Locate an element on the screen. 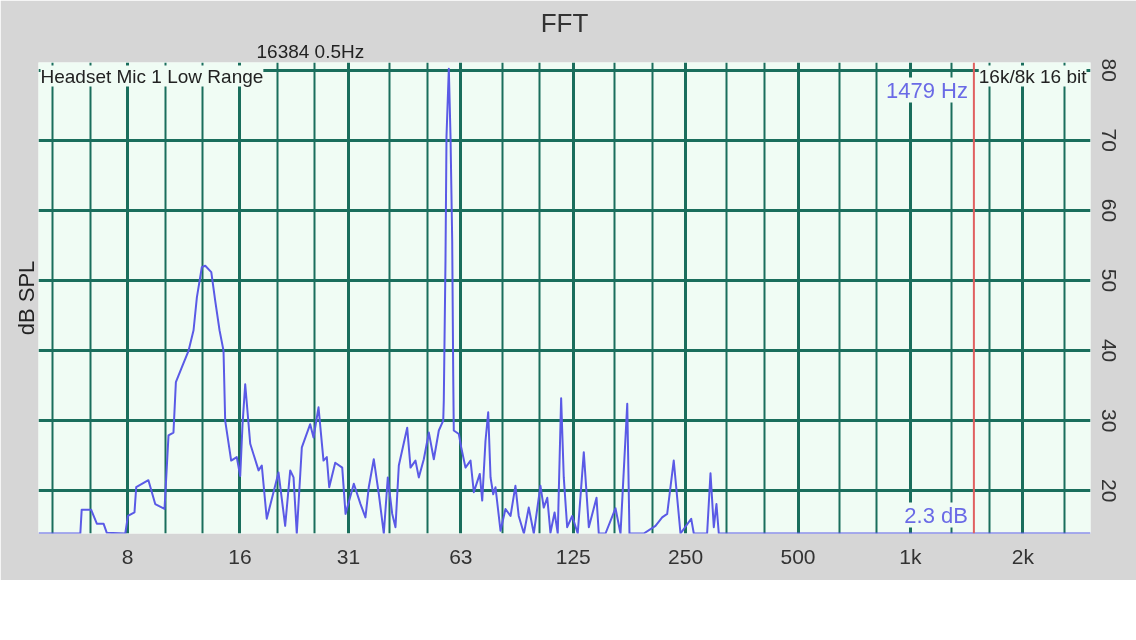 The width and height of the screenshot is (1136, 640). annotation: Headset Mic 1 Low Range is located at coordinates (152, 76).